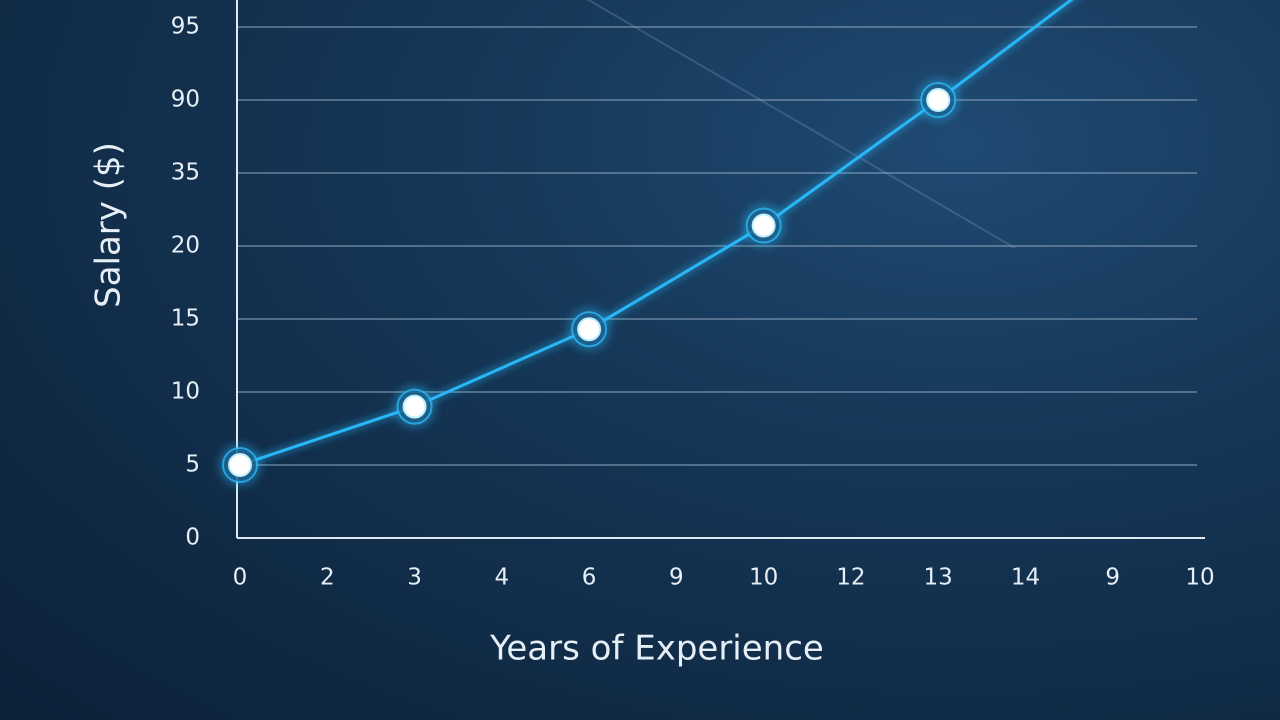 Image resolution: width=1280 pixels, height=720 pixels. Describe the element at coordinates (240, 578) in the screenshot. I see `x-tick-label: 0` at that location.